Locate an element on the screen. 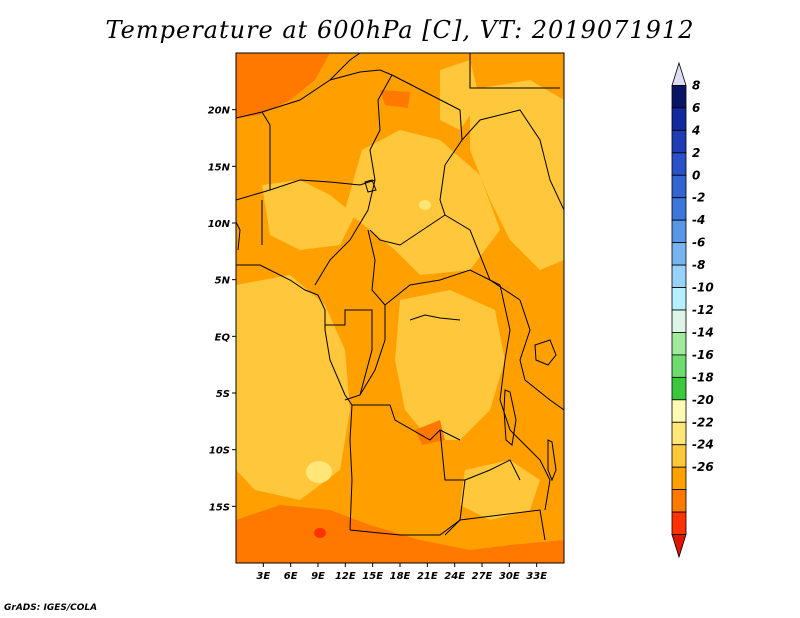 The width and height of the screenshot is (800, 618). border-algeria-libya is located at coordinates (298, 86).